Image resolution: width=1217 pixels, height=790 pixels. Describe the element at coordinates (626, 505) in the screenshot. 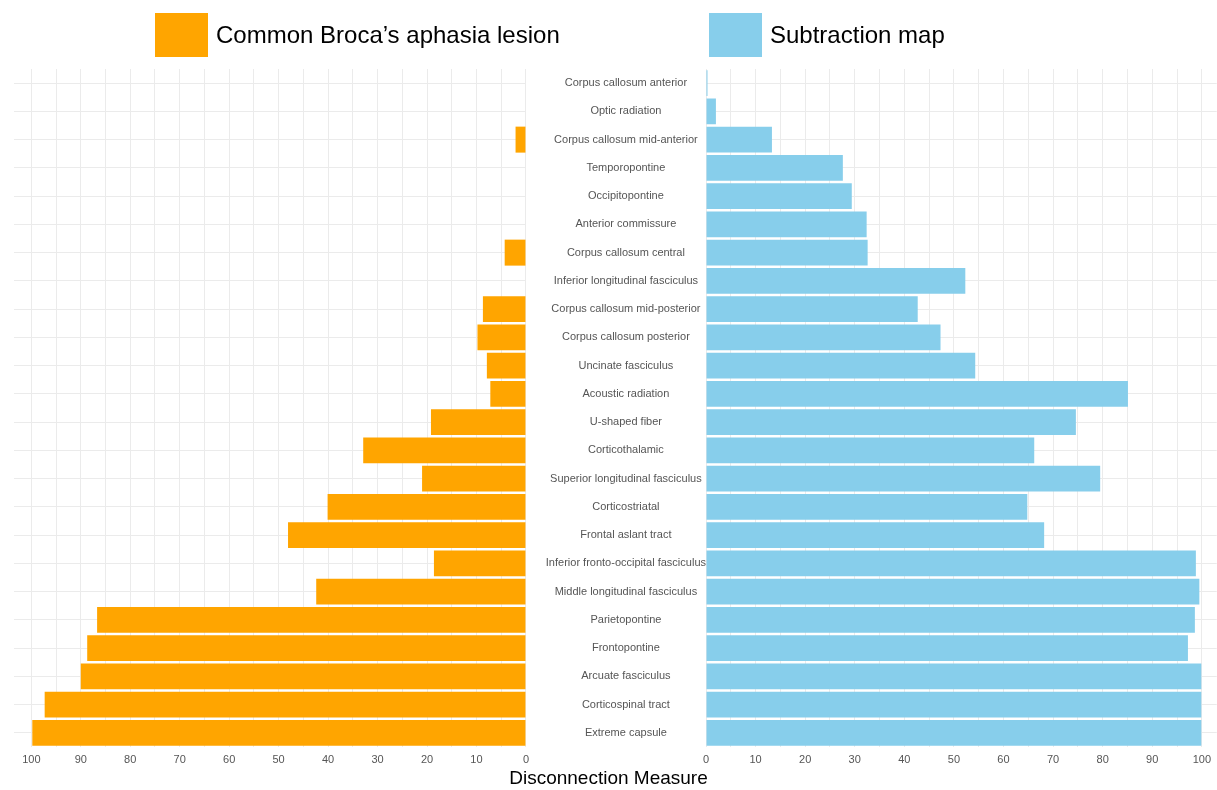

I see `y-tick-label: Corticostriatal` at that location.